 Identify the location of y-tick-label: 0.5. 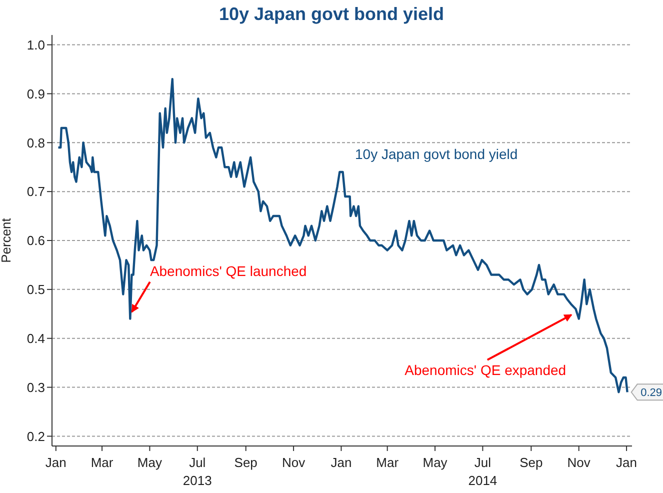
(35, 290).